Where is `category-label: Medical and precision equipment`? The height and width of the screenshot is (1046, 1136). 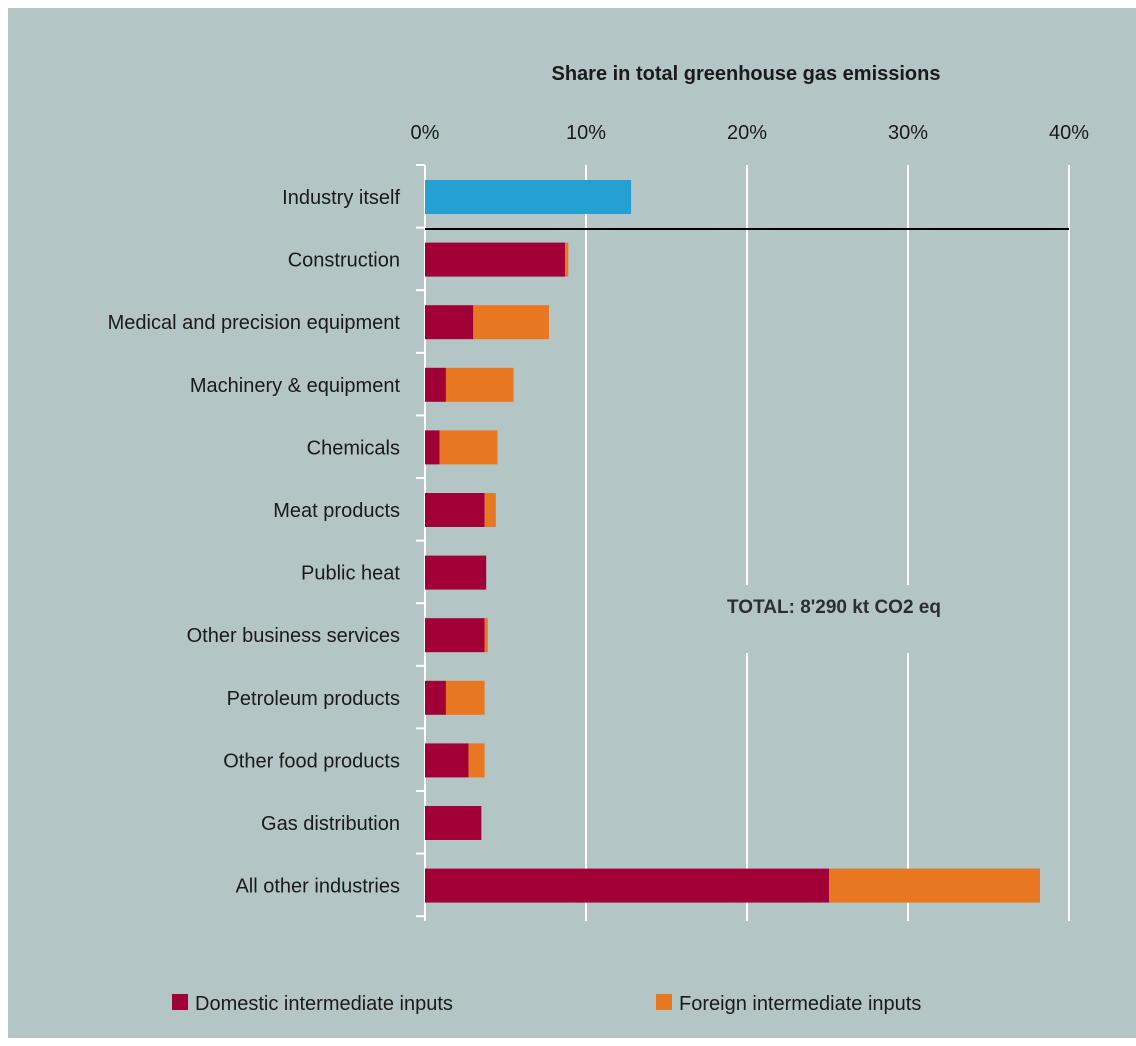
category-label: Medical and precision equipment is located at coordinates (254, 323).